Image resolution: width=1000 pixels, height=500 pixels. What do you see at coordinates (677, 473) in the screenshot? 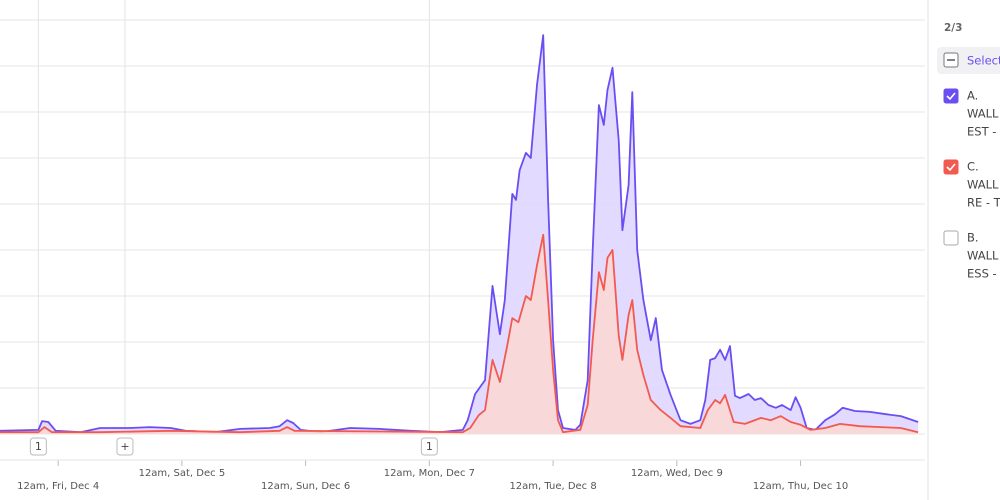
I see `x-tick-label: 12am, Wed, Dec 9` at bounding box center [677, 473].